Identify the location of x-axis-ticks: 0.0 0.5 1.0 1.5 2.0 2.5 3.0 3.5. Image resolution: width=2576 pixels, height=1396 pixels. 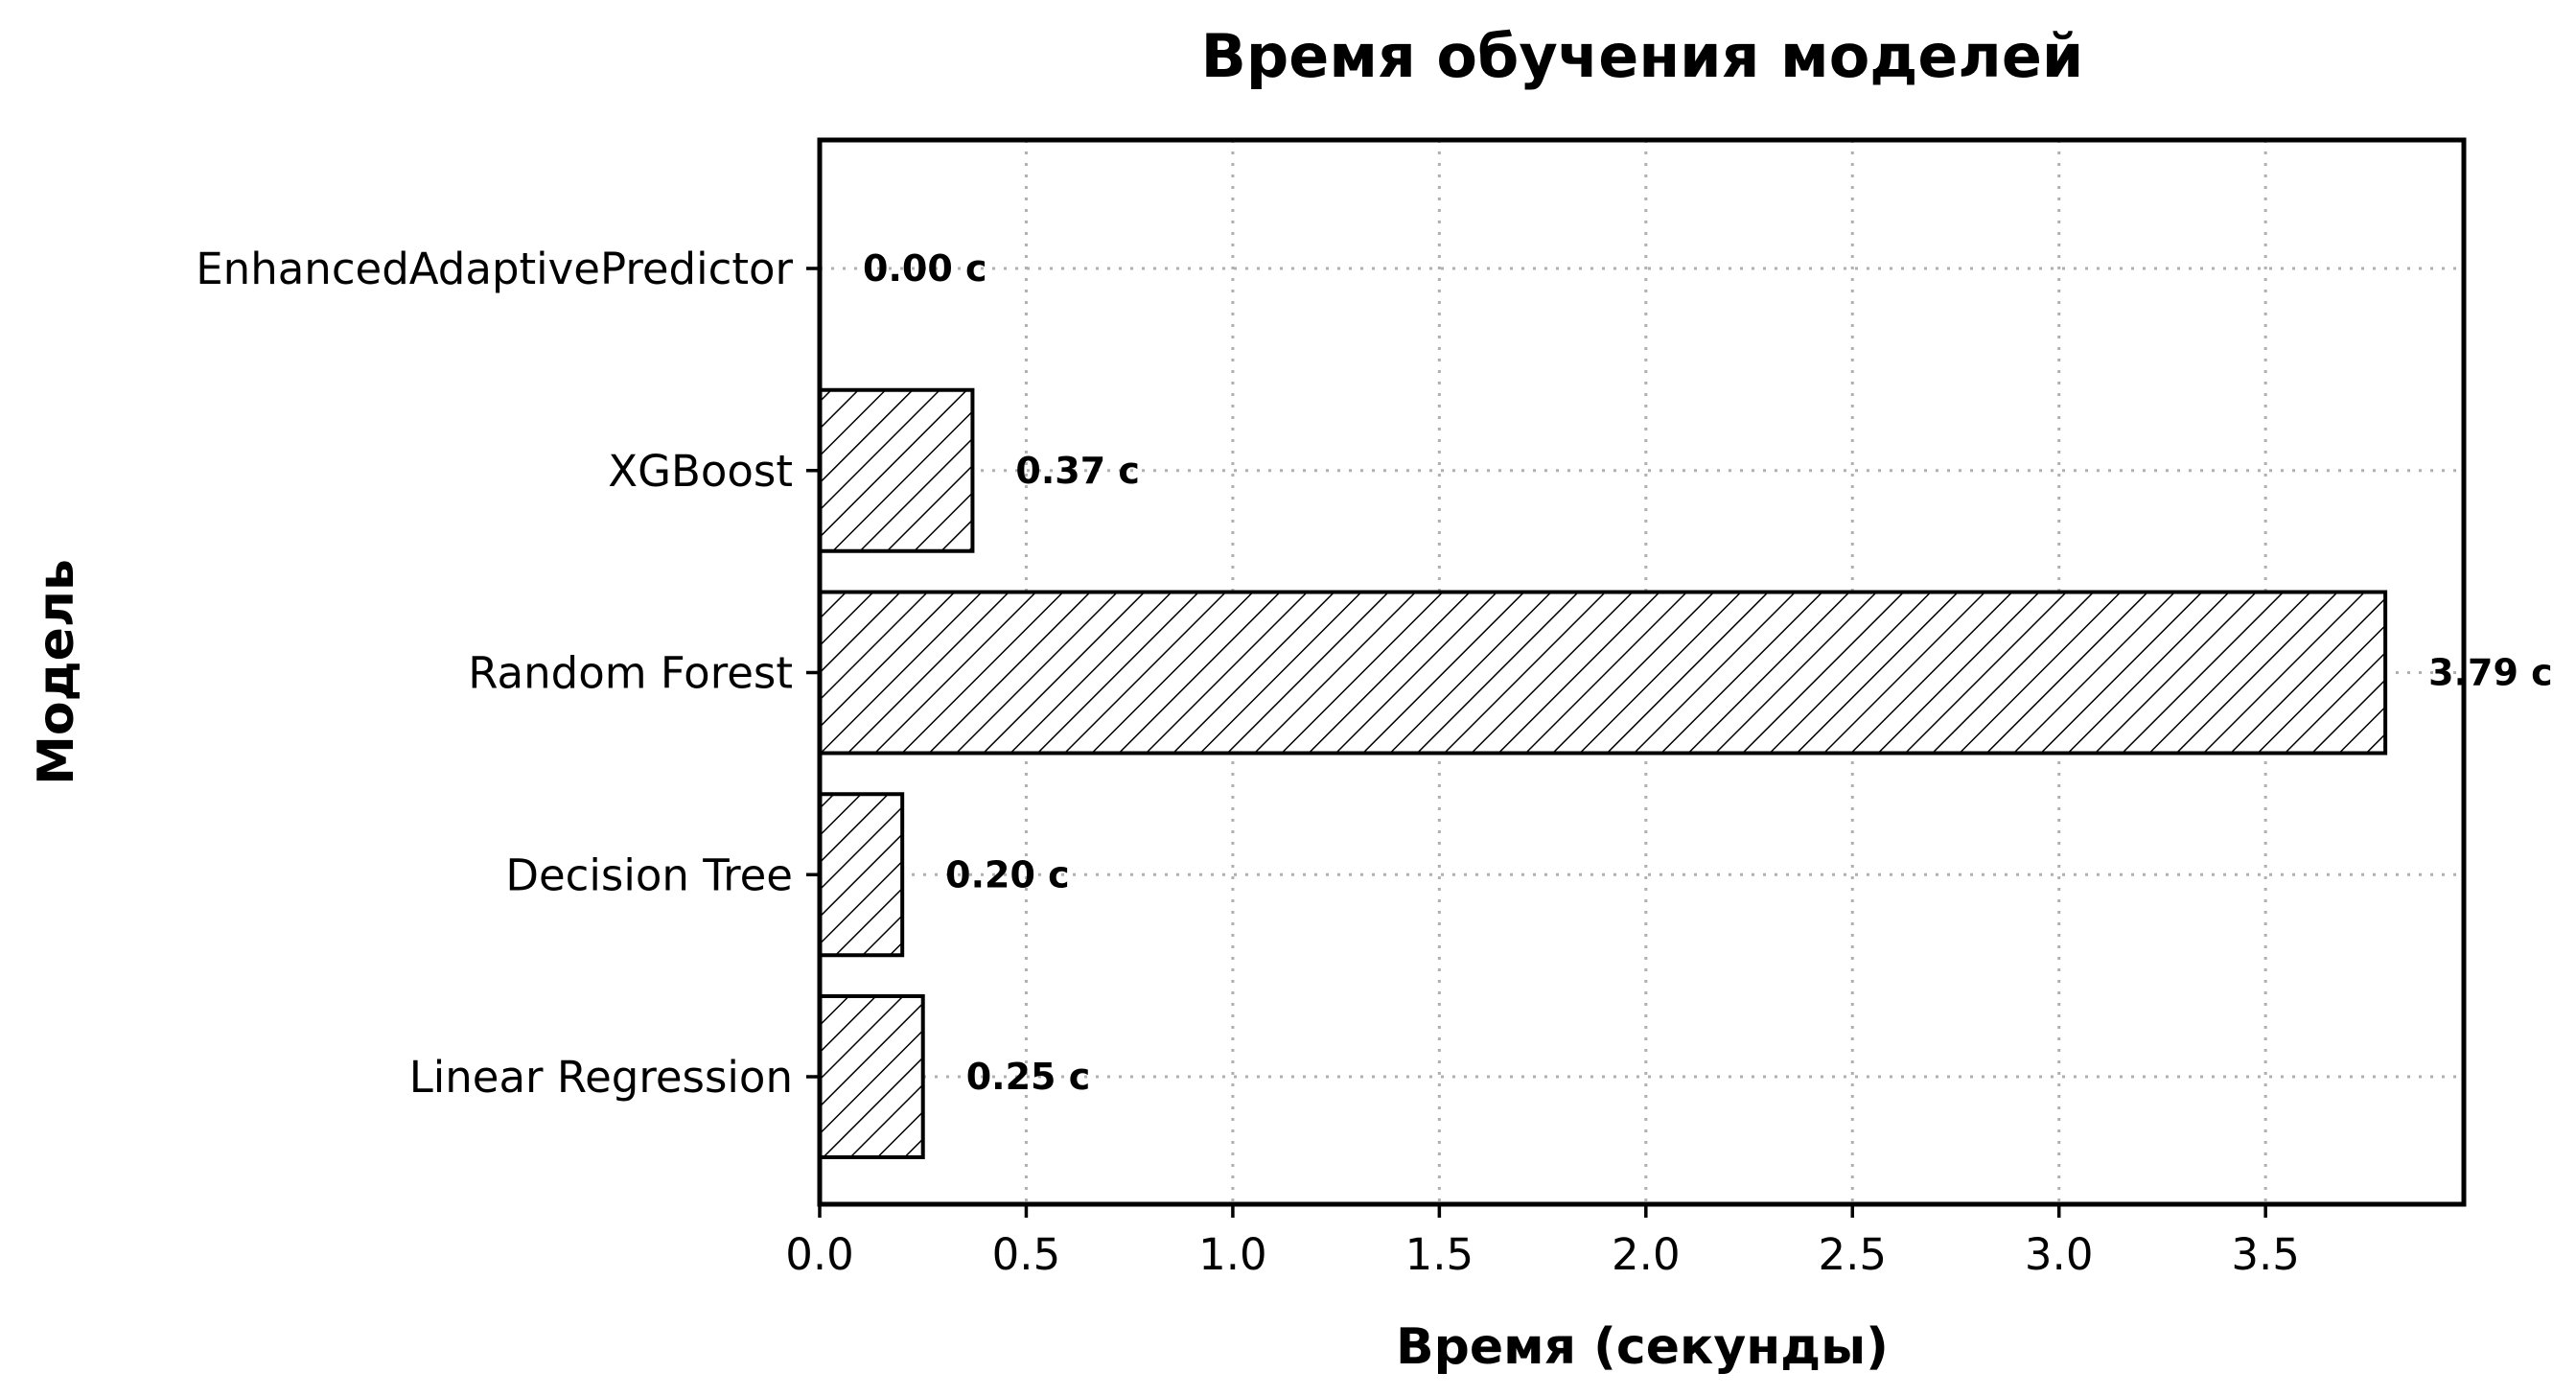
(1542, 1242).